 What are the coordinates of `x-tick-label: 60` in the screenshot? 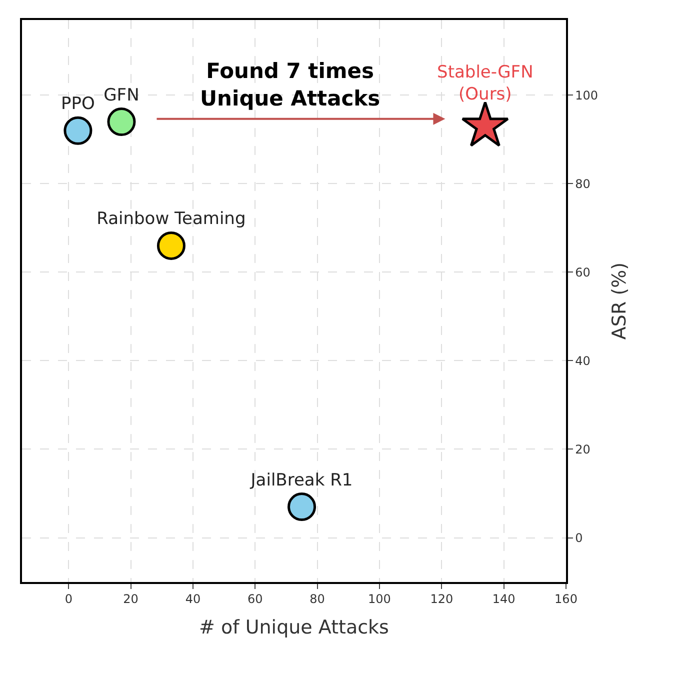 It's located at (255, 599).